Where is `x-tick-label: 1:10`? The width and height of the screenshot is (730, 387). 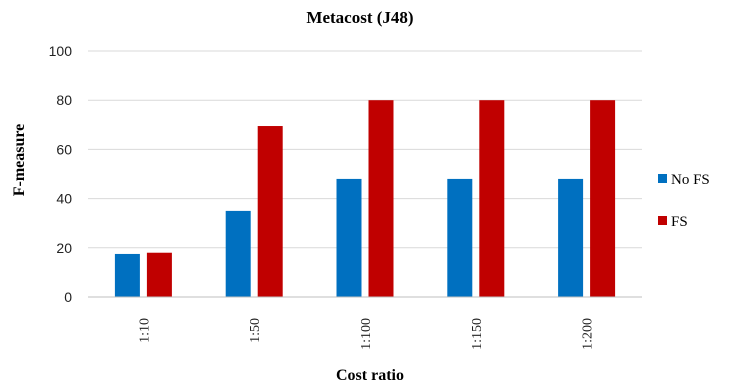 x-tick-label: 1:10 is located at coordinates (144, 330).